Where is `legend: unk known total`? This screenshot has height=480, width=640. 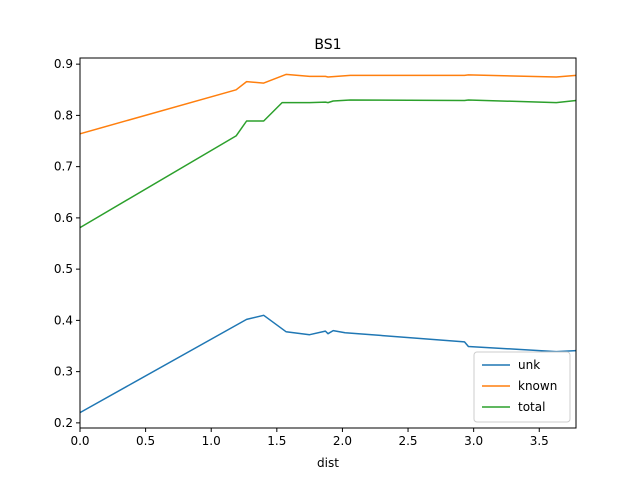 legend: unk known total is located at coordinates (522, 387).